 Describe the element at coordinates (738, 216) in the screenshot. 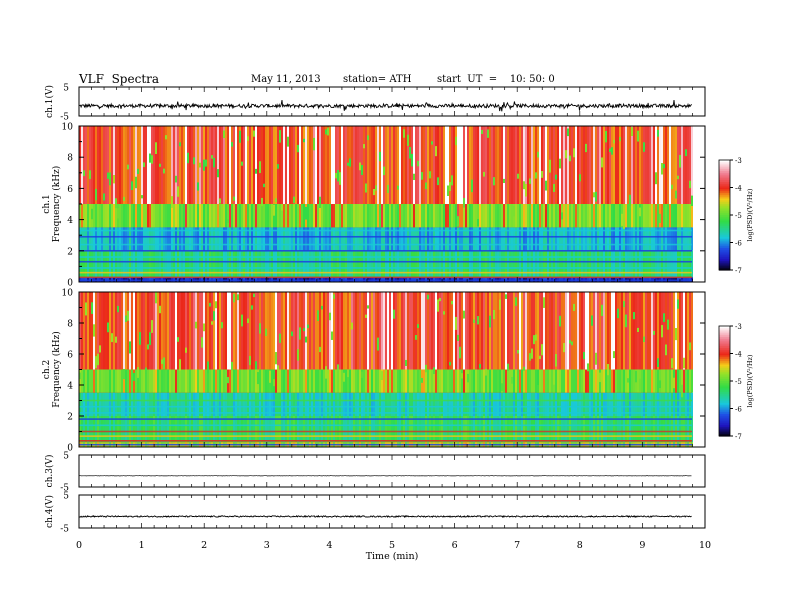

I see `ch1-spectrogram-panel-colorbar-tick-label: -5` at that location.